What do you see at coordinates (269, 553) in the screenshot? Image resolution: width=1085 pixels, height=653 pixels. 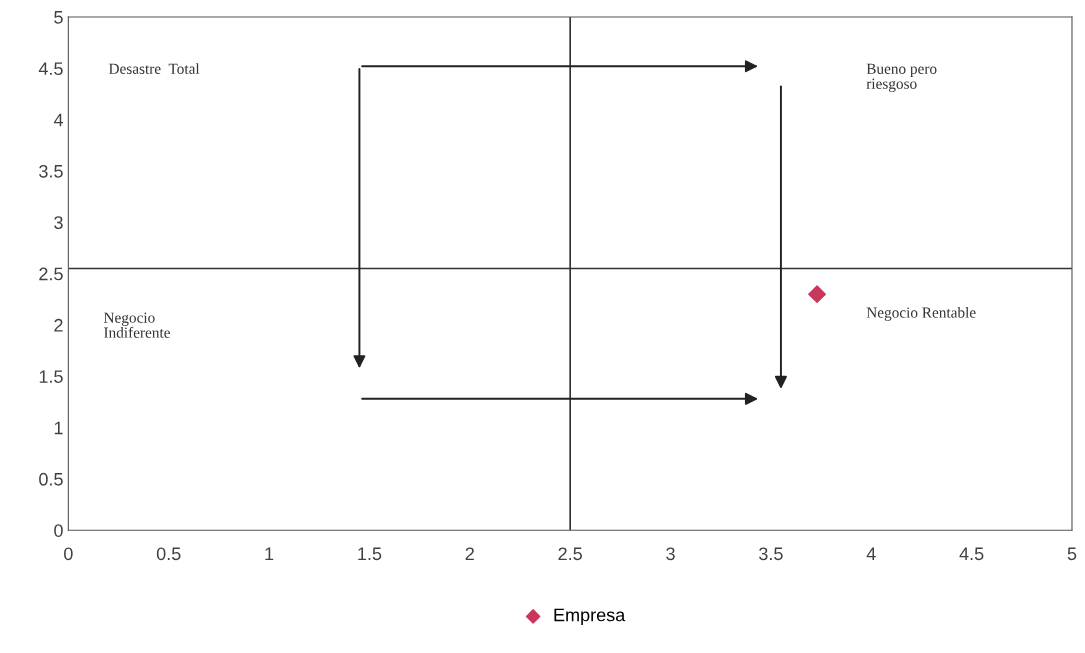 I see `x-tick-label: 1` at bounding box center [269, 553].